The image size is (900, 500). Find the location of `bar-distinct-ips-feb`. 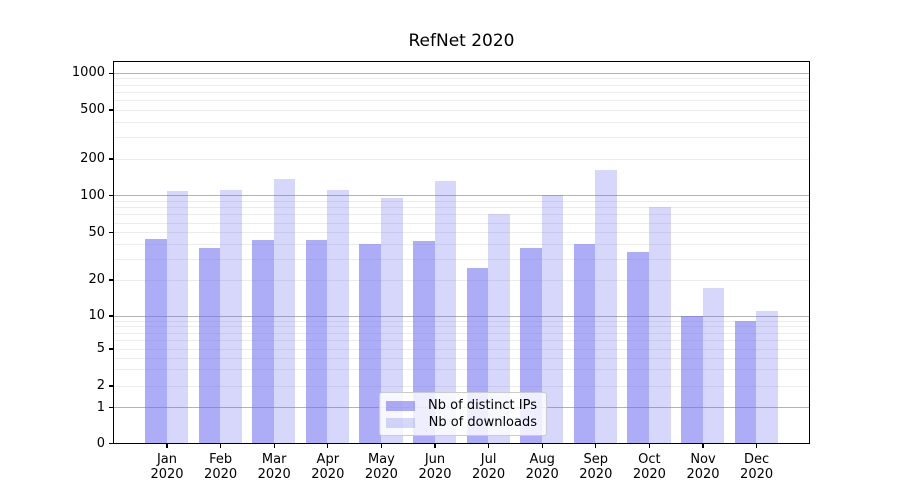

bar-distinct-ips-feb is located at coordinates (209, 345).